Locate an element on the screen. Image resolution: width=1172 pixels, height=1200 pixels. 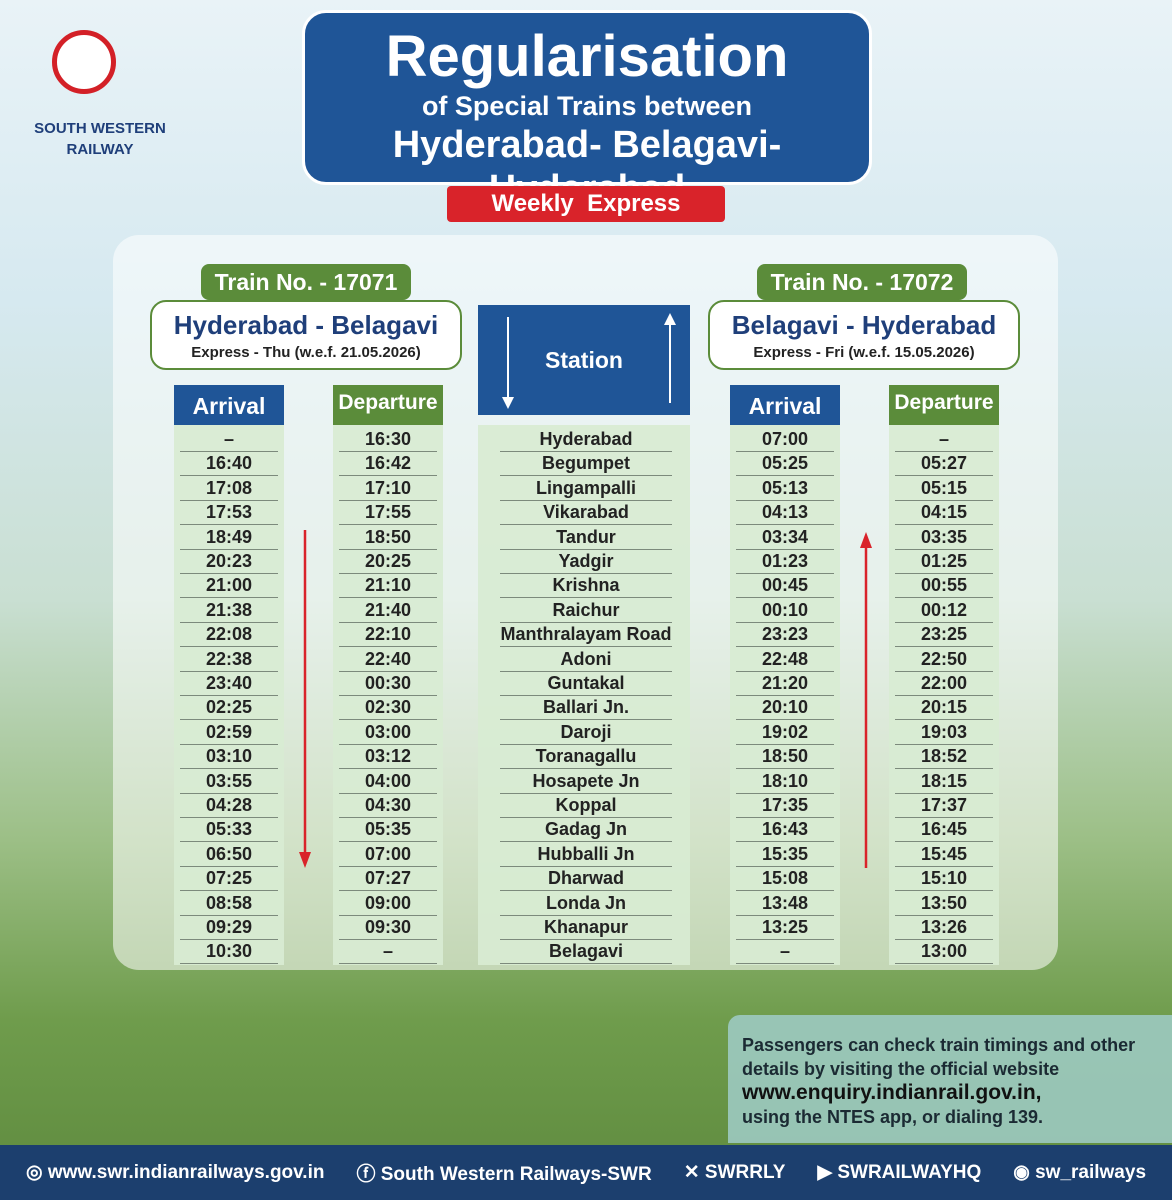
footer-item: ⓕ South Western Railways-SWR is located at coordinates (504, 1174).